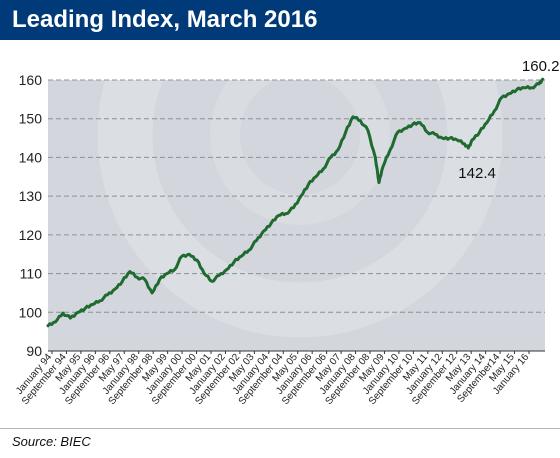 This screenshot has height=458, width=560. Describe the element at coordinates (34, 351) in the screenshot. I see `y-tick-label: 90` at that location.